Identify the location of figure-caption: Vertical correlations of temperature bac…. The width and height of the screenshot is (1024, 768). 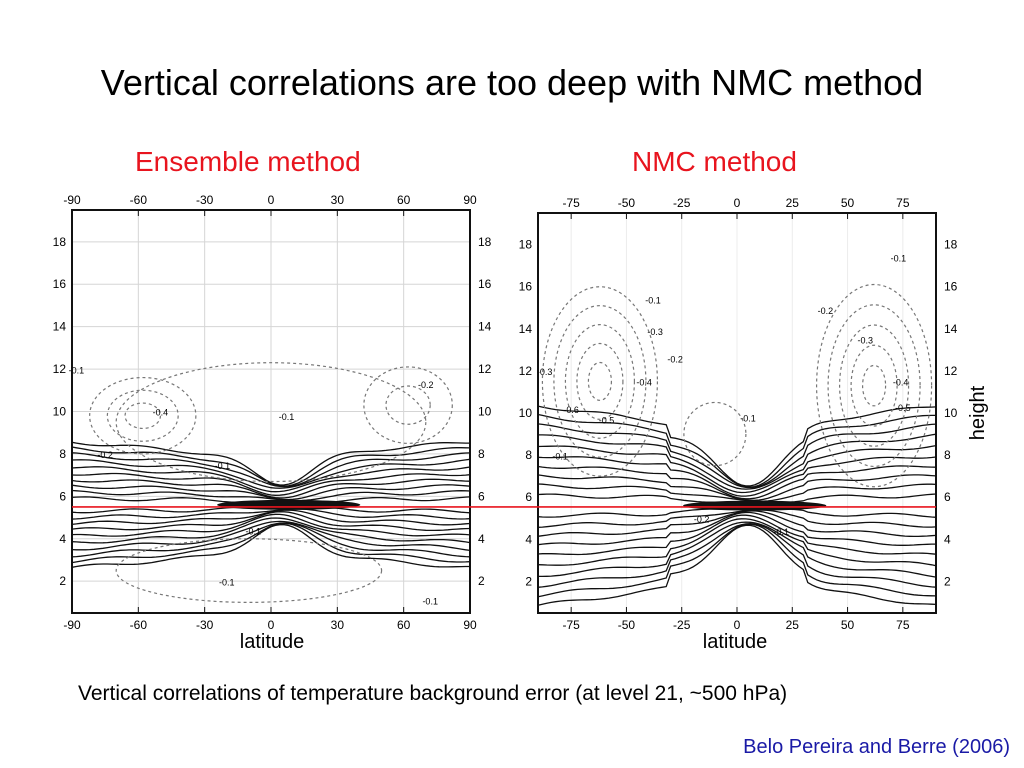
(433, 693).